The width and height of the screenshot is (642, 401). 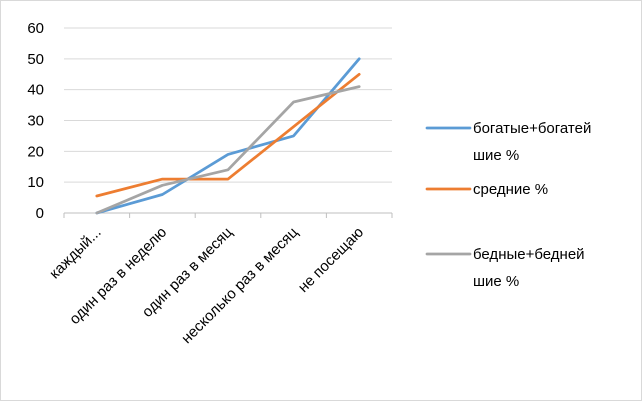 I want to click on y-tick-label: 40, so click(x=35, y=90).